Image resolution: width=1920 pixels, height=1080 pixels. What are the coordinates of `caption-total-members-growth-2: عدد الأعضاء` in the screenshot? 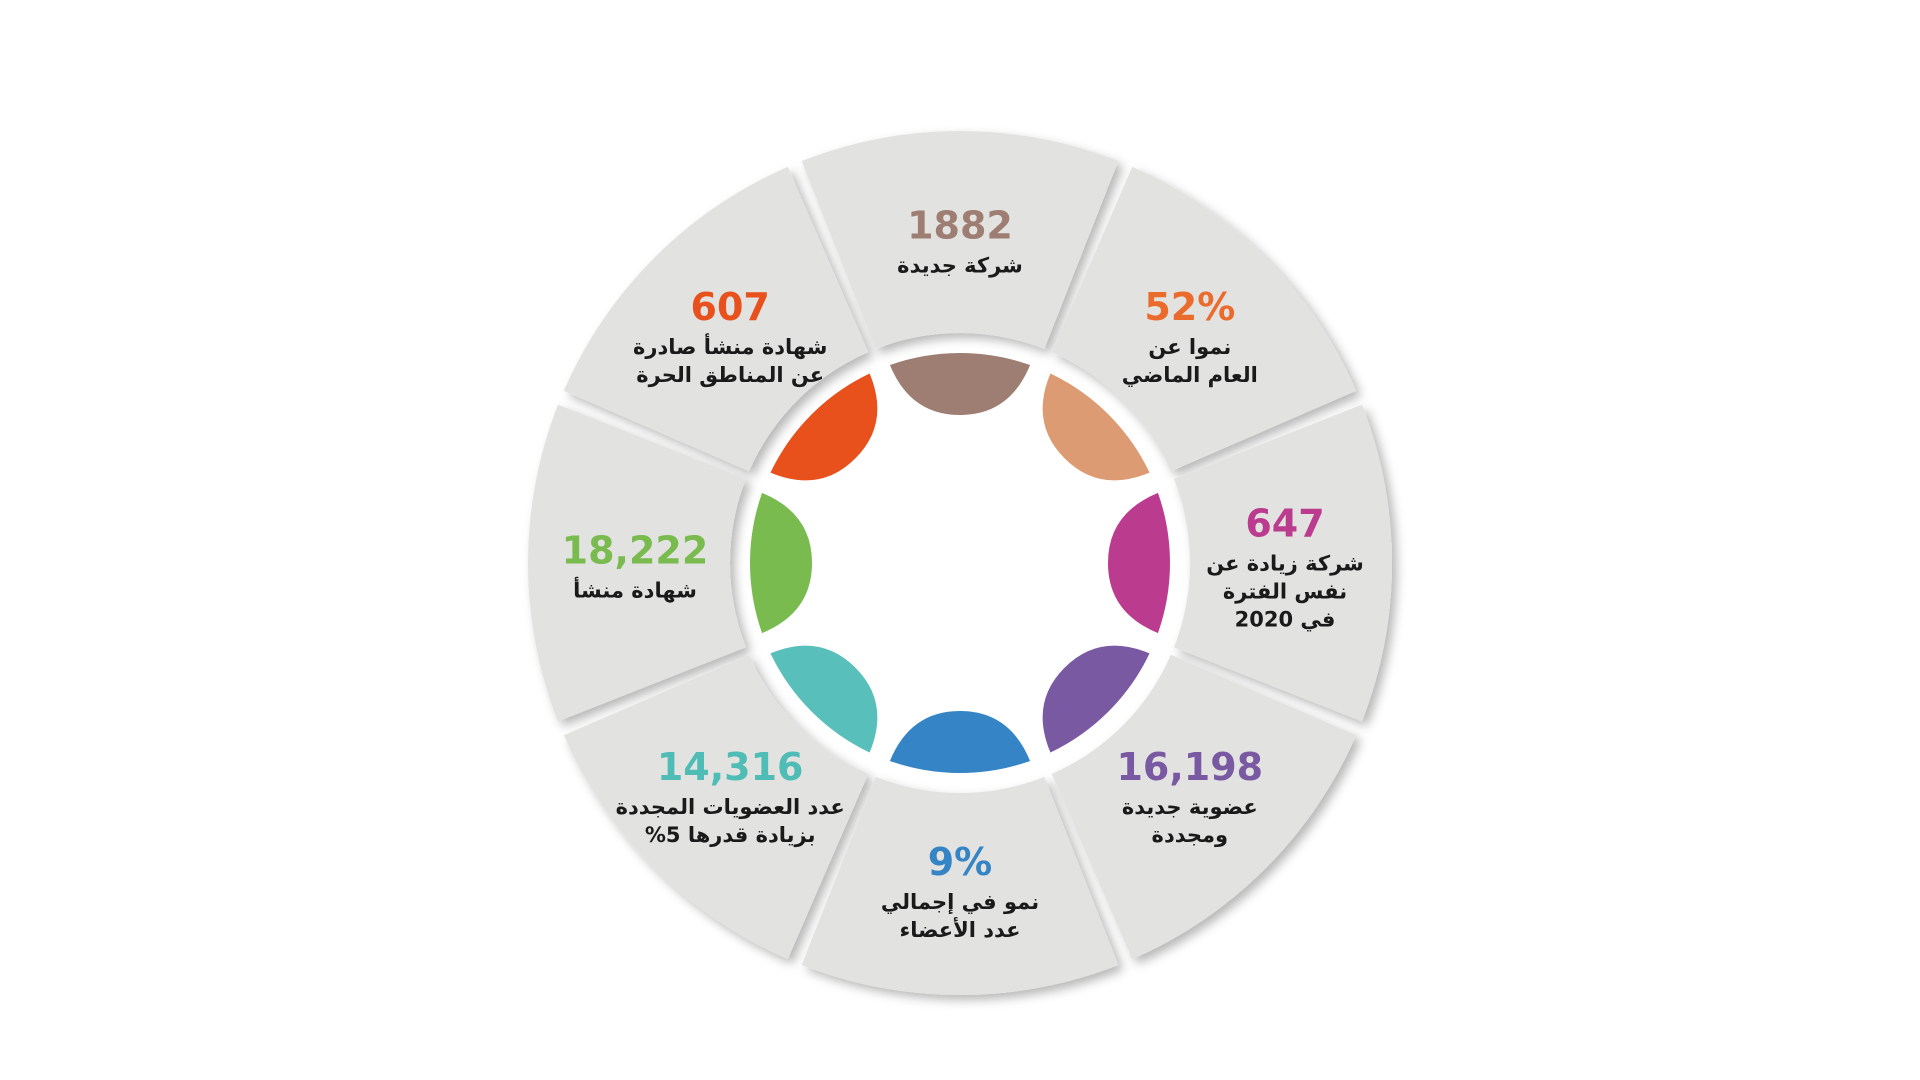 It's located at (959, 929).